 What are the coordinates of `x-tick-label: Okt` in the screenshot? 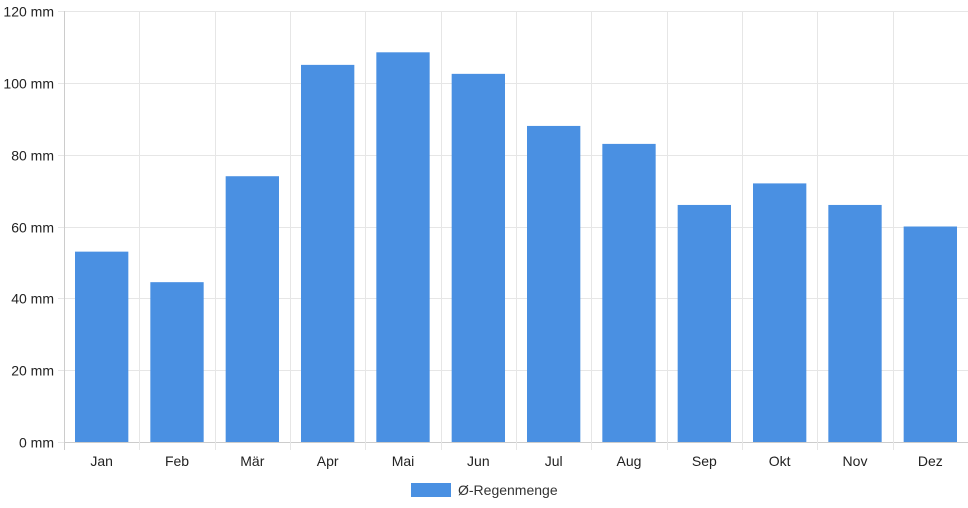 It's located at (780, 461).